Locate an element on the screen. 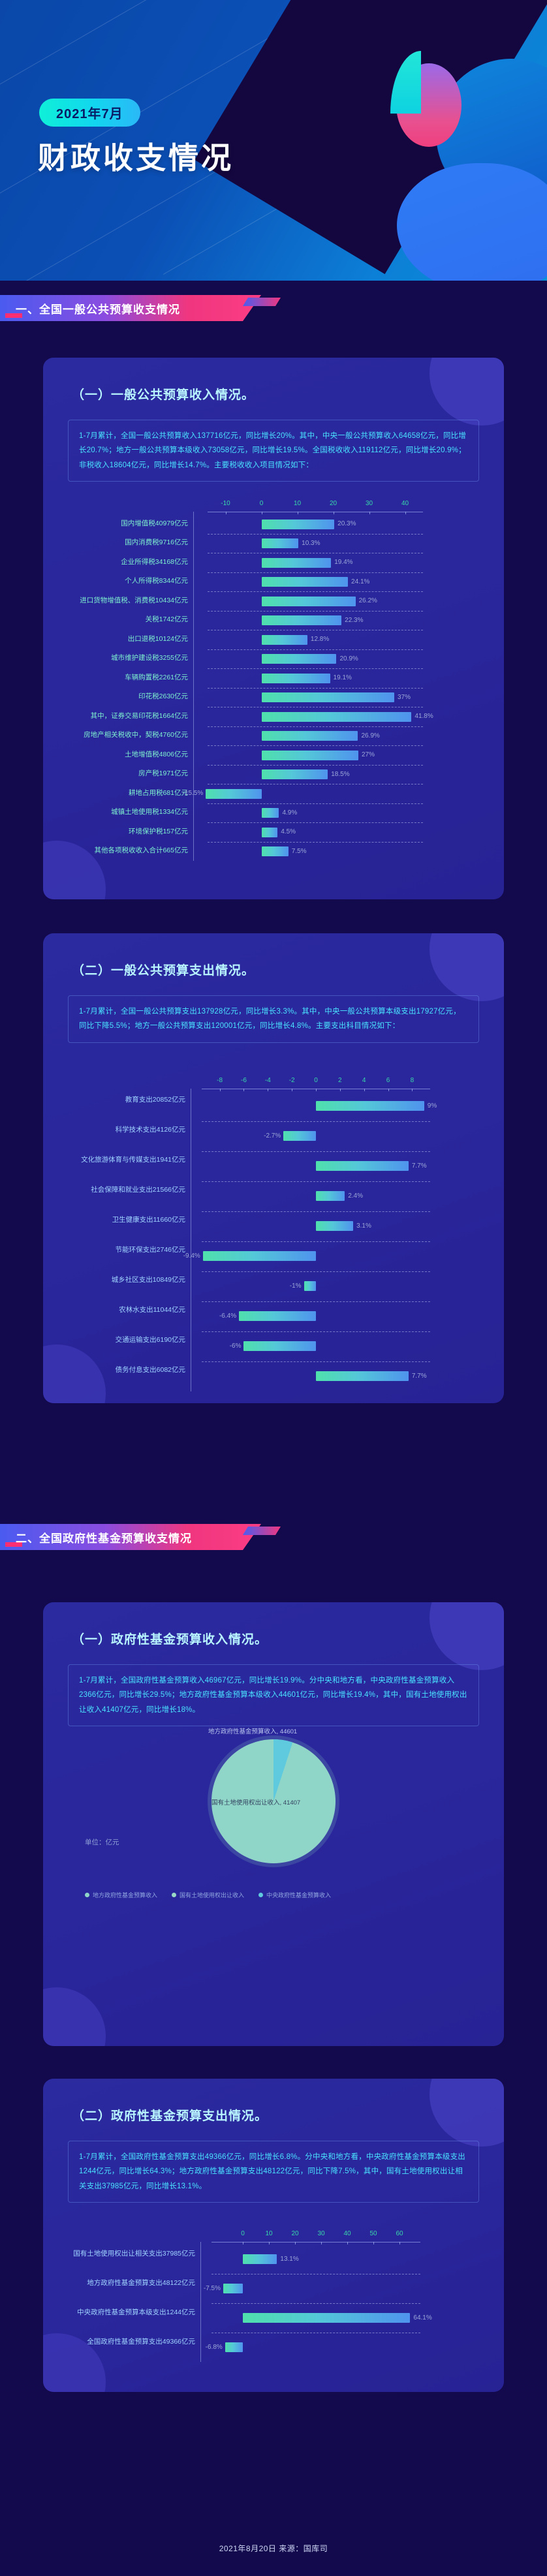 The height and width of the screenshot is (2576, 547). bar-category-label: 城镇土地使用税1334亿元 is located at coordinates (149, 812).